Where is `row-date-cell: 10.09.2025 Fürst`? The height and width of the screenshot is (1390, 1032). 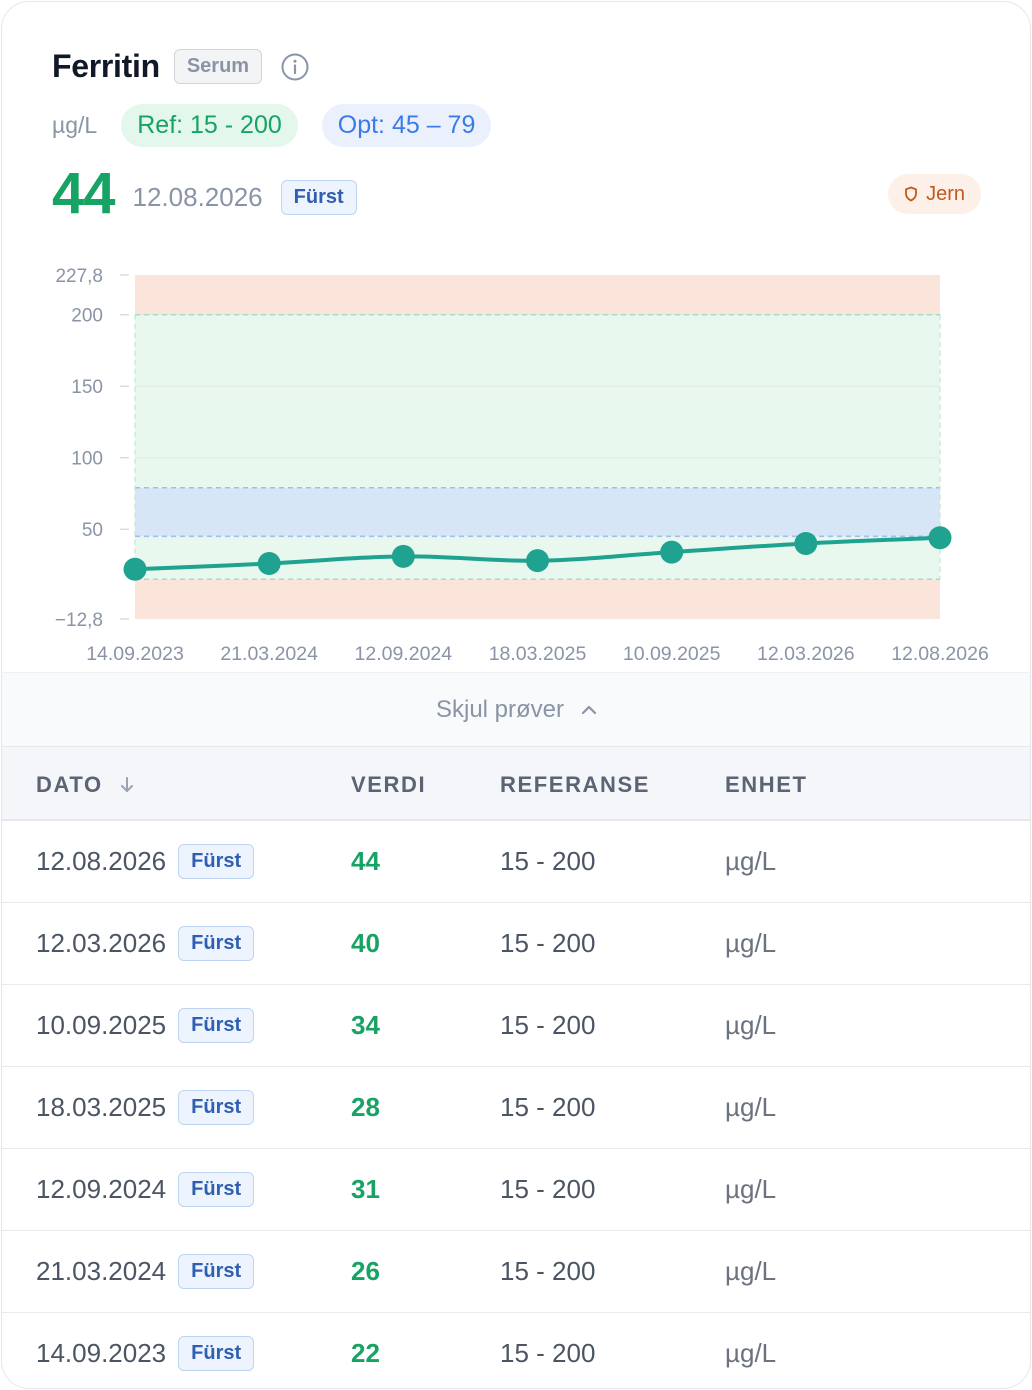 row-date-cell: 10.09.2025 Fürst is located at coordinates (145, 1025).